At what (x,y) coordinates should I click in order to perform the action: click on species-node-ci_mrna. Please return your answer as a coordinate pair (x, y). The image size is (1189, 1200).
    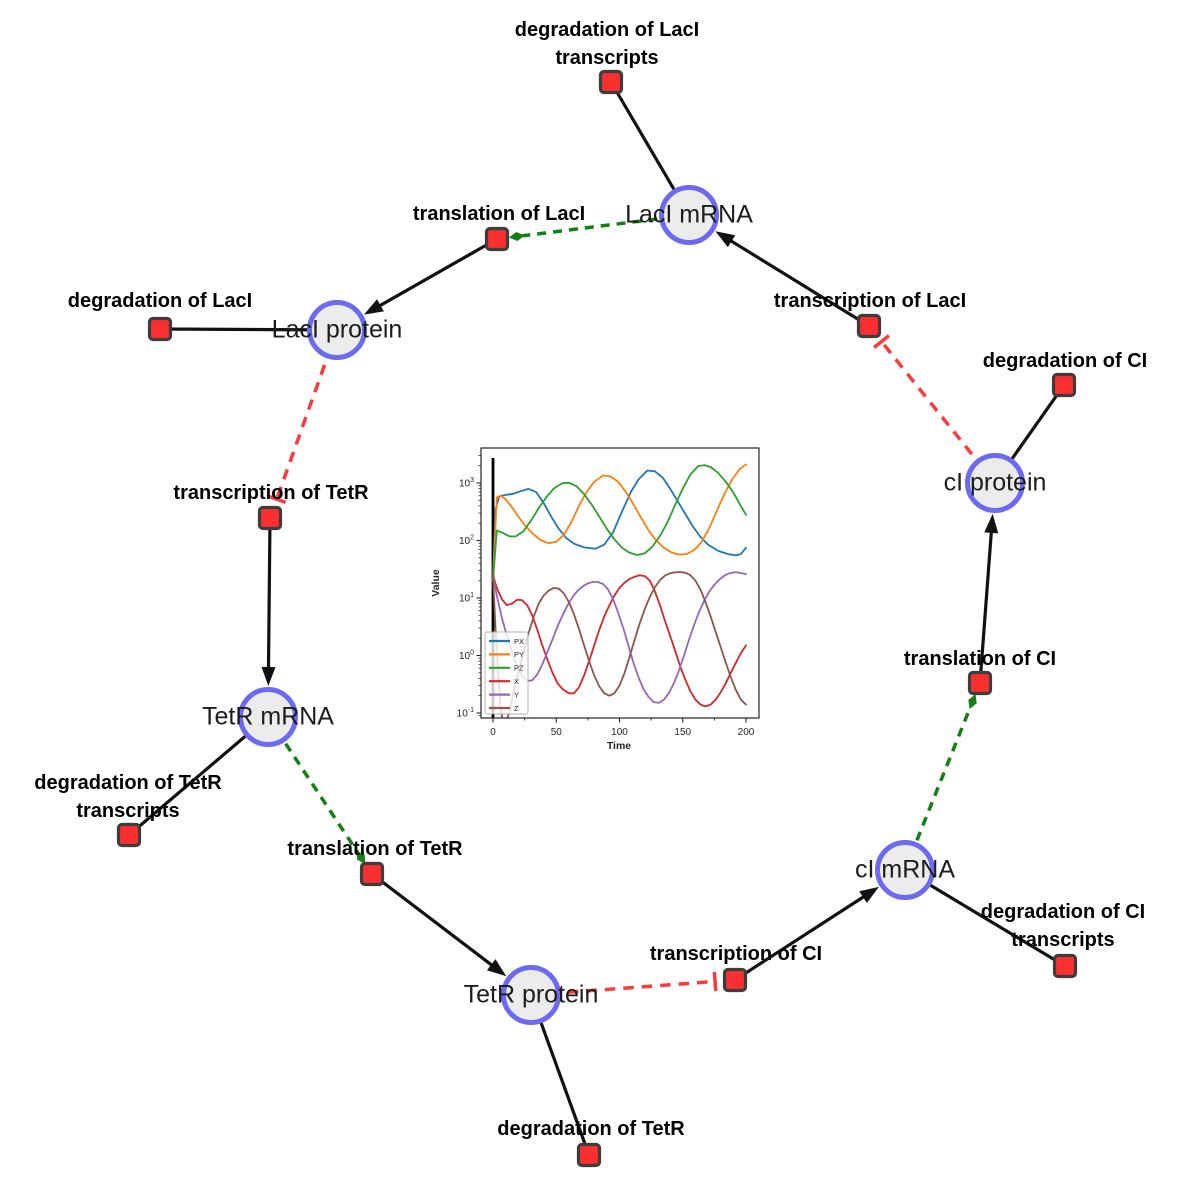
    Looking at the image, I should click on (905, 870).